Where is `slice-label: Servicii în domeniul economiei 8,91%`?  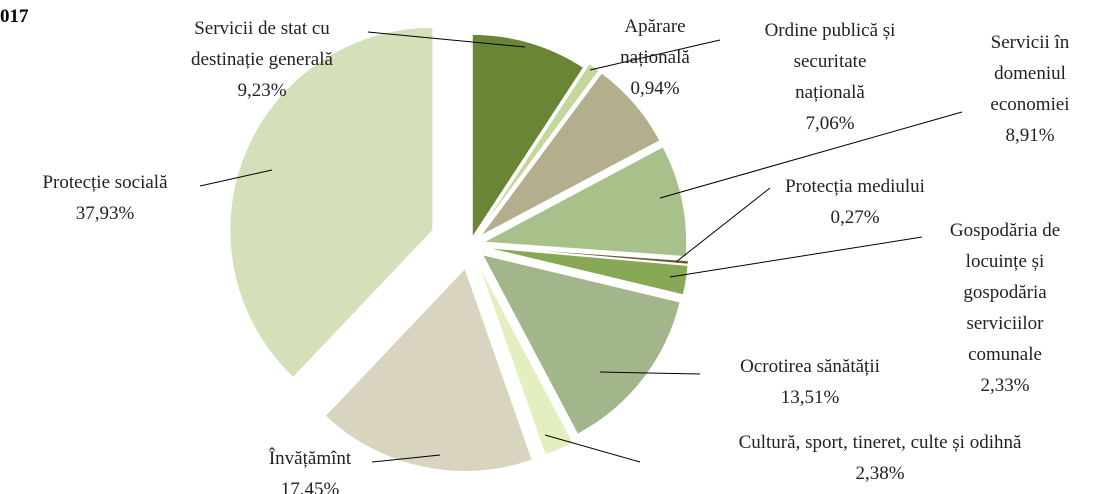
slice-label: Servicii în domeniul economiei 8,91% is located at coordinates (1030, 89).